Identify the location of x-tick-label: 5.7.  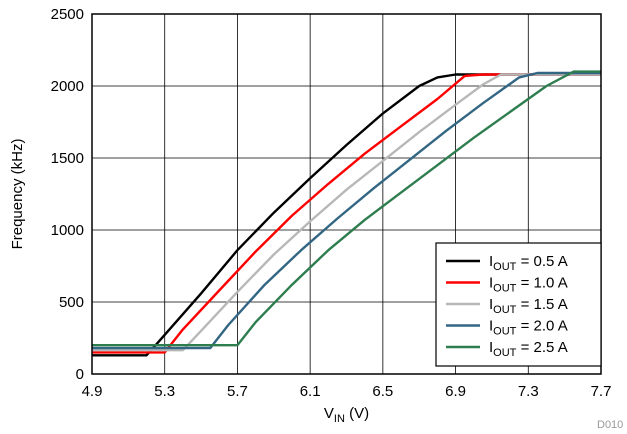
(237, 391).